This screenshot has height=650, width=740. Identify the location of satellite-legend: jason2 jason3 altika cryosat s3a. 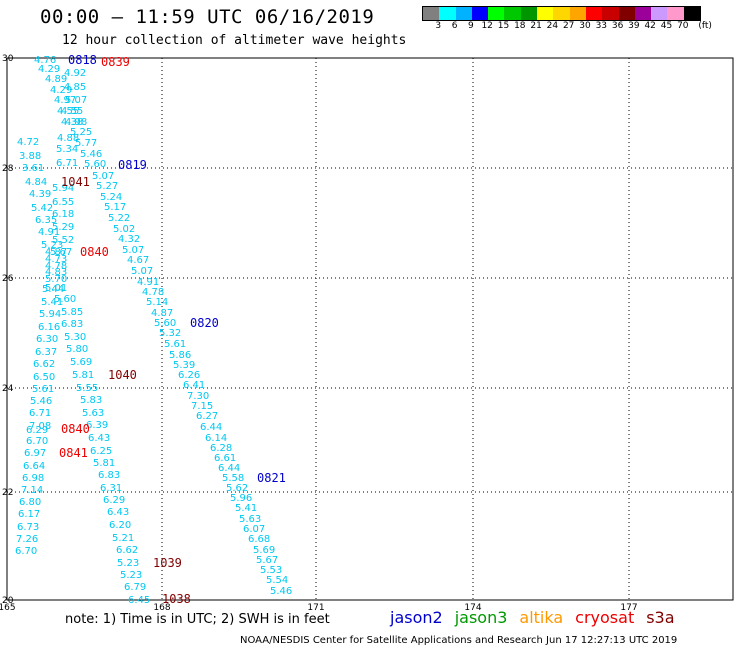
(538, 617).